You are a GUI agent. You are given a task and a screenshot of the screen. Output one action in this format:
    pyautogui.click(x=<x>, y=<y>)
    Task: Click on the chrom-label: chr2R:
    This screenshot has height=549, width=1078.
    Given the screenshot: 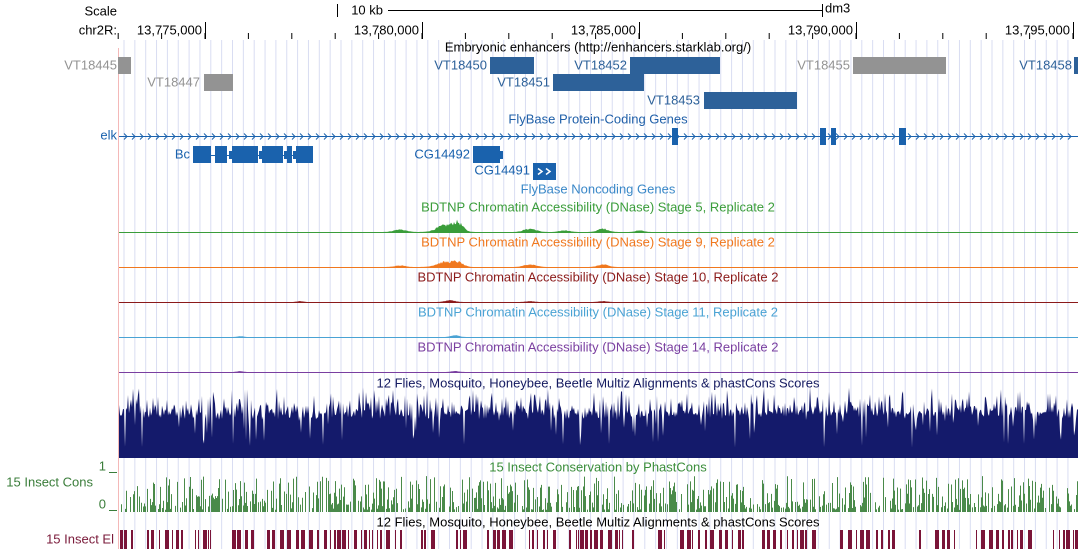 What is the action you would take?
    pyautogui.click(x=98, y=29)
    